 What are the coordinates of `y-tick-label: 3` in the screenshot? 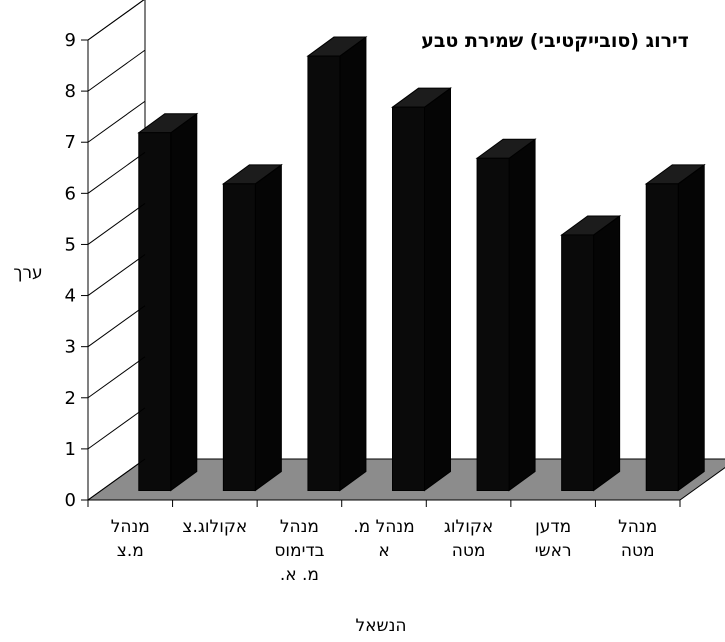 It's located at (70, 347).